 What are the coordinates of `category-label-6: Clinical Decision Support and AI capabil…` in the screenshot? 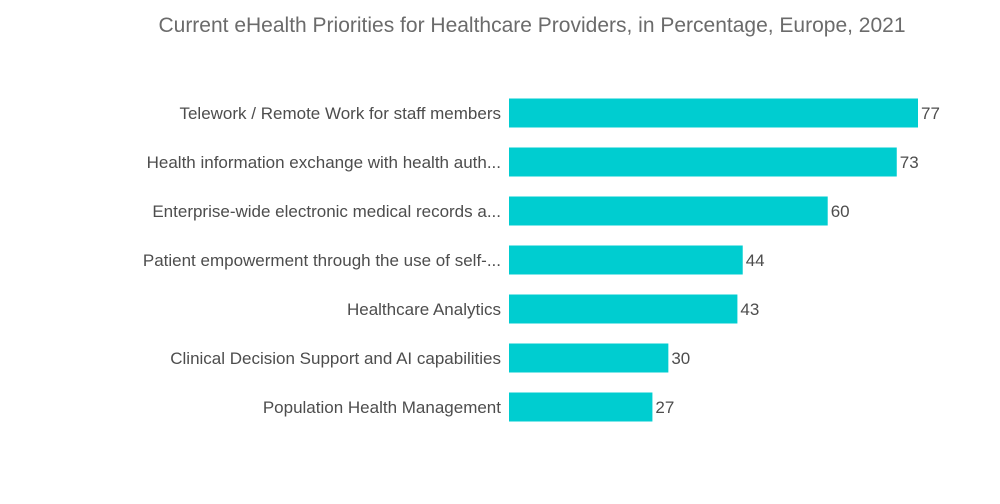 It's located at (335, 358).